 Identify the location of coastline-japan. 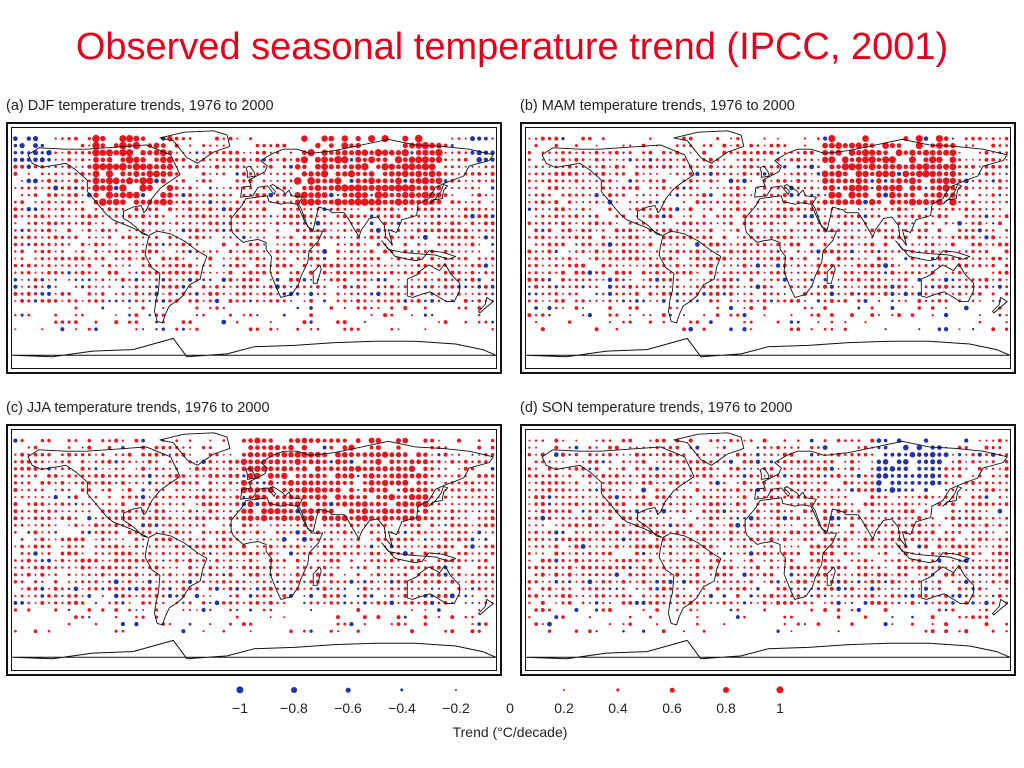
(438, 496).